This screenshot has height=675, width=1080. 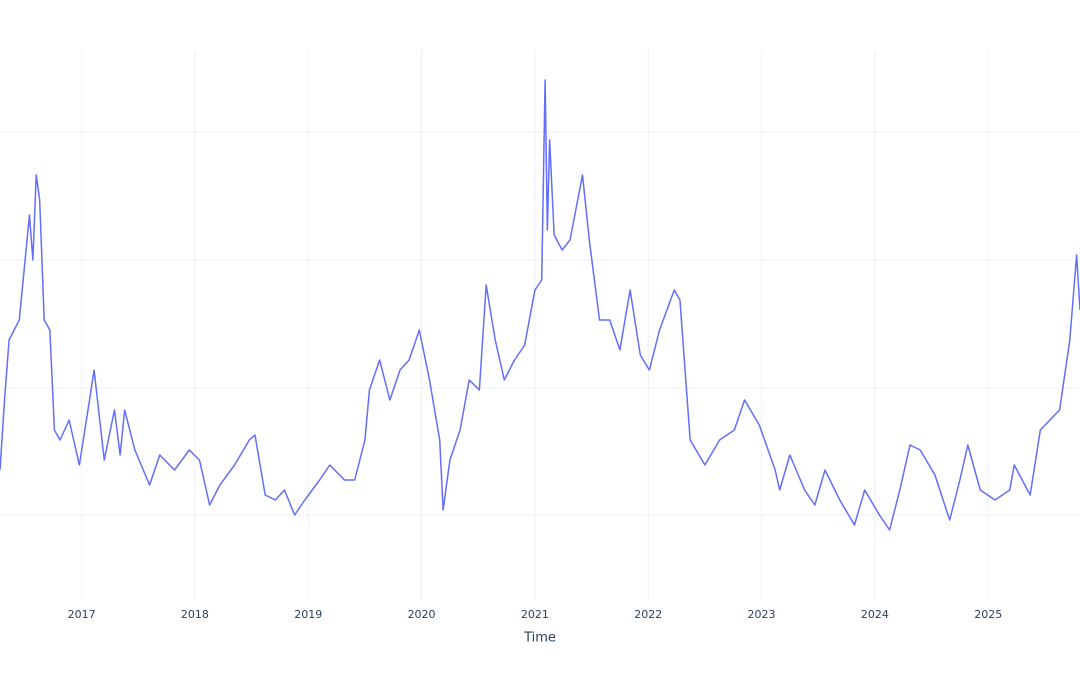 What do you see at coordinates (308, 614) in the screenshot?
I see `x-tick-label: 2019` at bounding box center [308, 614].